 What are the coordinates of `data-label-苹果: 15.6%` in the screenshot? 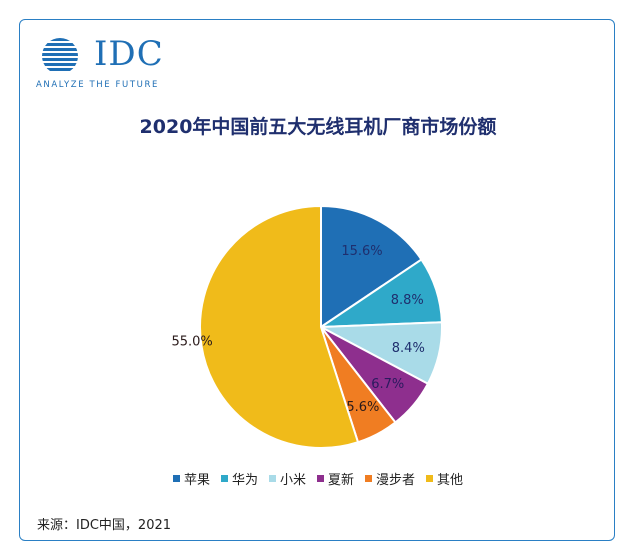 It's located at (361, 251).